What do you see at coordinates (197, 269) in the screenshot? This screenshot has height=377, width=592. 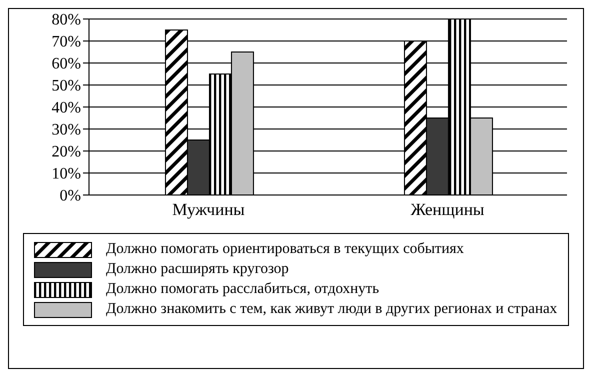 I see `legend-label: Должно расширять кругозор` at bounding box center [197, 269].